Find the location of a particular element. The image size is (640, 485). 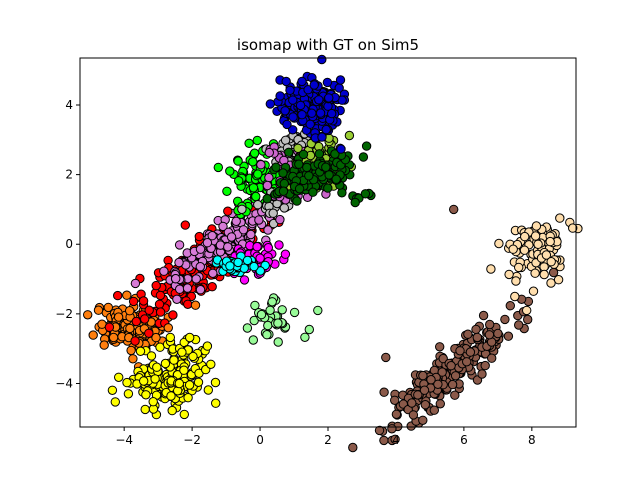

x-tick-label: 8 is located at coordinates (532, 440).